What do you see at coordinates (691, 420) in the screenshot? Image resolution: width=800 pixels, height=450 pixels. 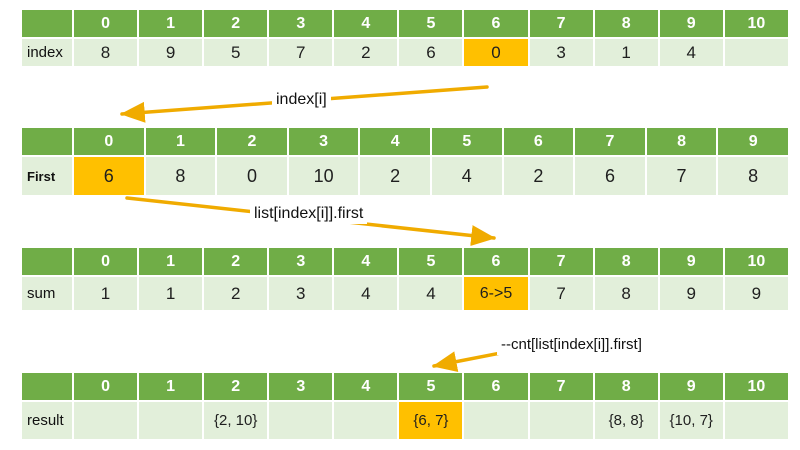 I see `value-cell: {10, 7}` at bounding box center [691, 420].